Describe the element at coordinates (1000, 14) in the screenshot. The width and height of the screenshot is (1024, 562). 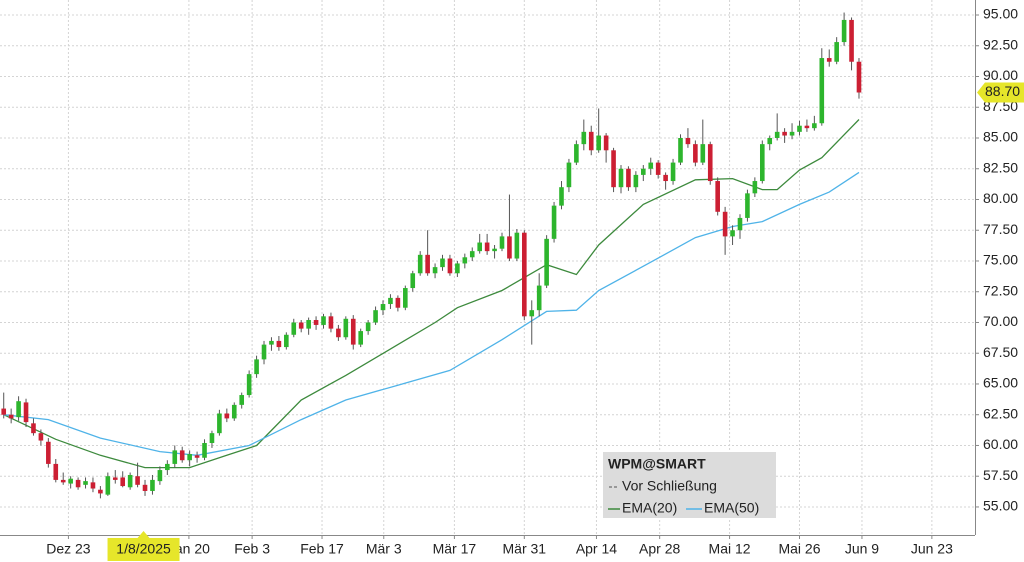
I see `y-tick-label: 95.00` at that location.